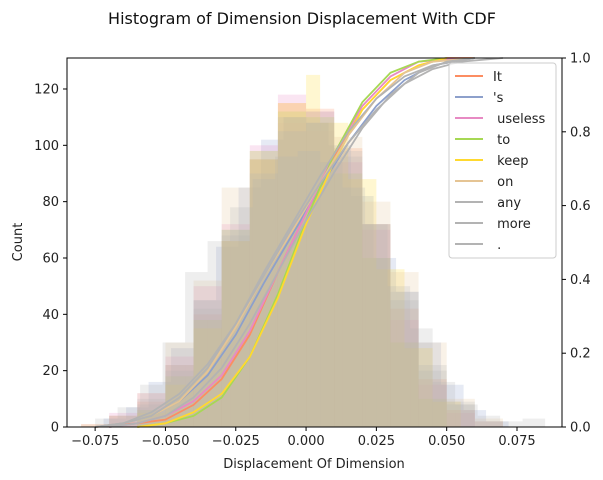 Image resolution: width=603 pixels, height=480 pixels. I want to click on y2-tick-label-5: 1.0, so click(580, 59).